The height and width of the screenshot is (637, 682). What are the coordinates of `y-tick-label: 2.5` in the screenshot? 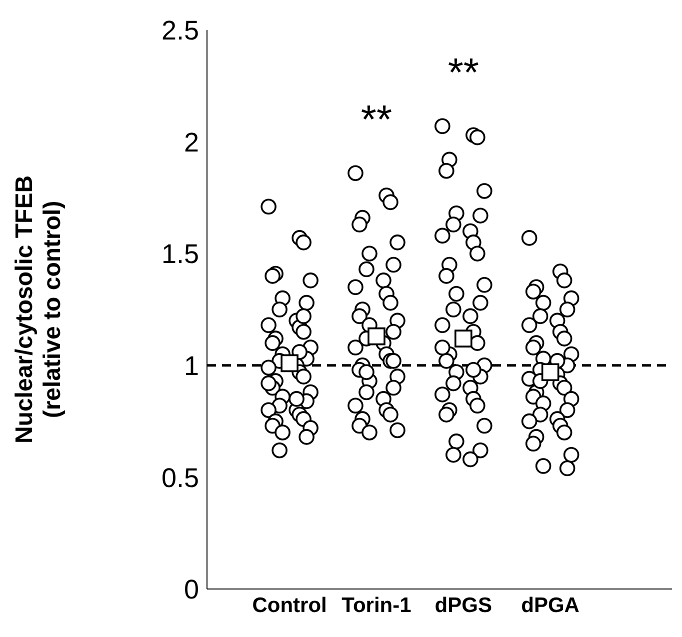 It's located at (180, 31).